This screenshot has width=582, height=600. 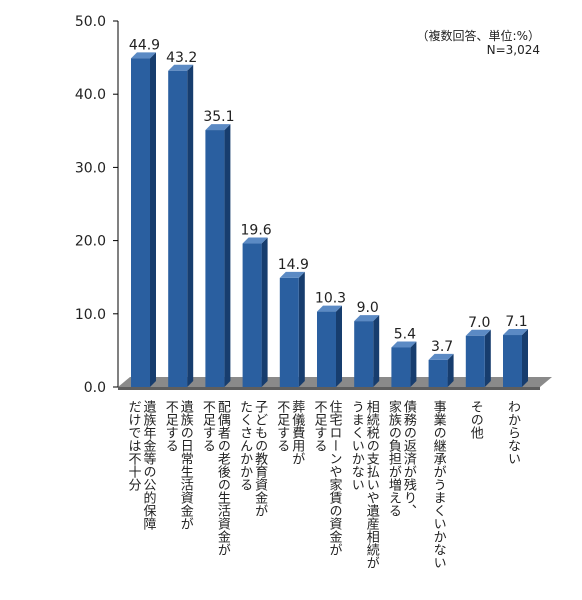 I want to click on y-tick-label: 10.0, so click(x=90, y=315).